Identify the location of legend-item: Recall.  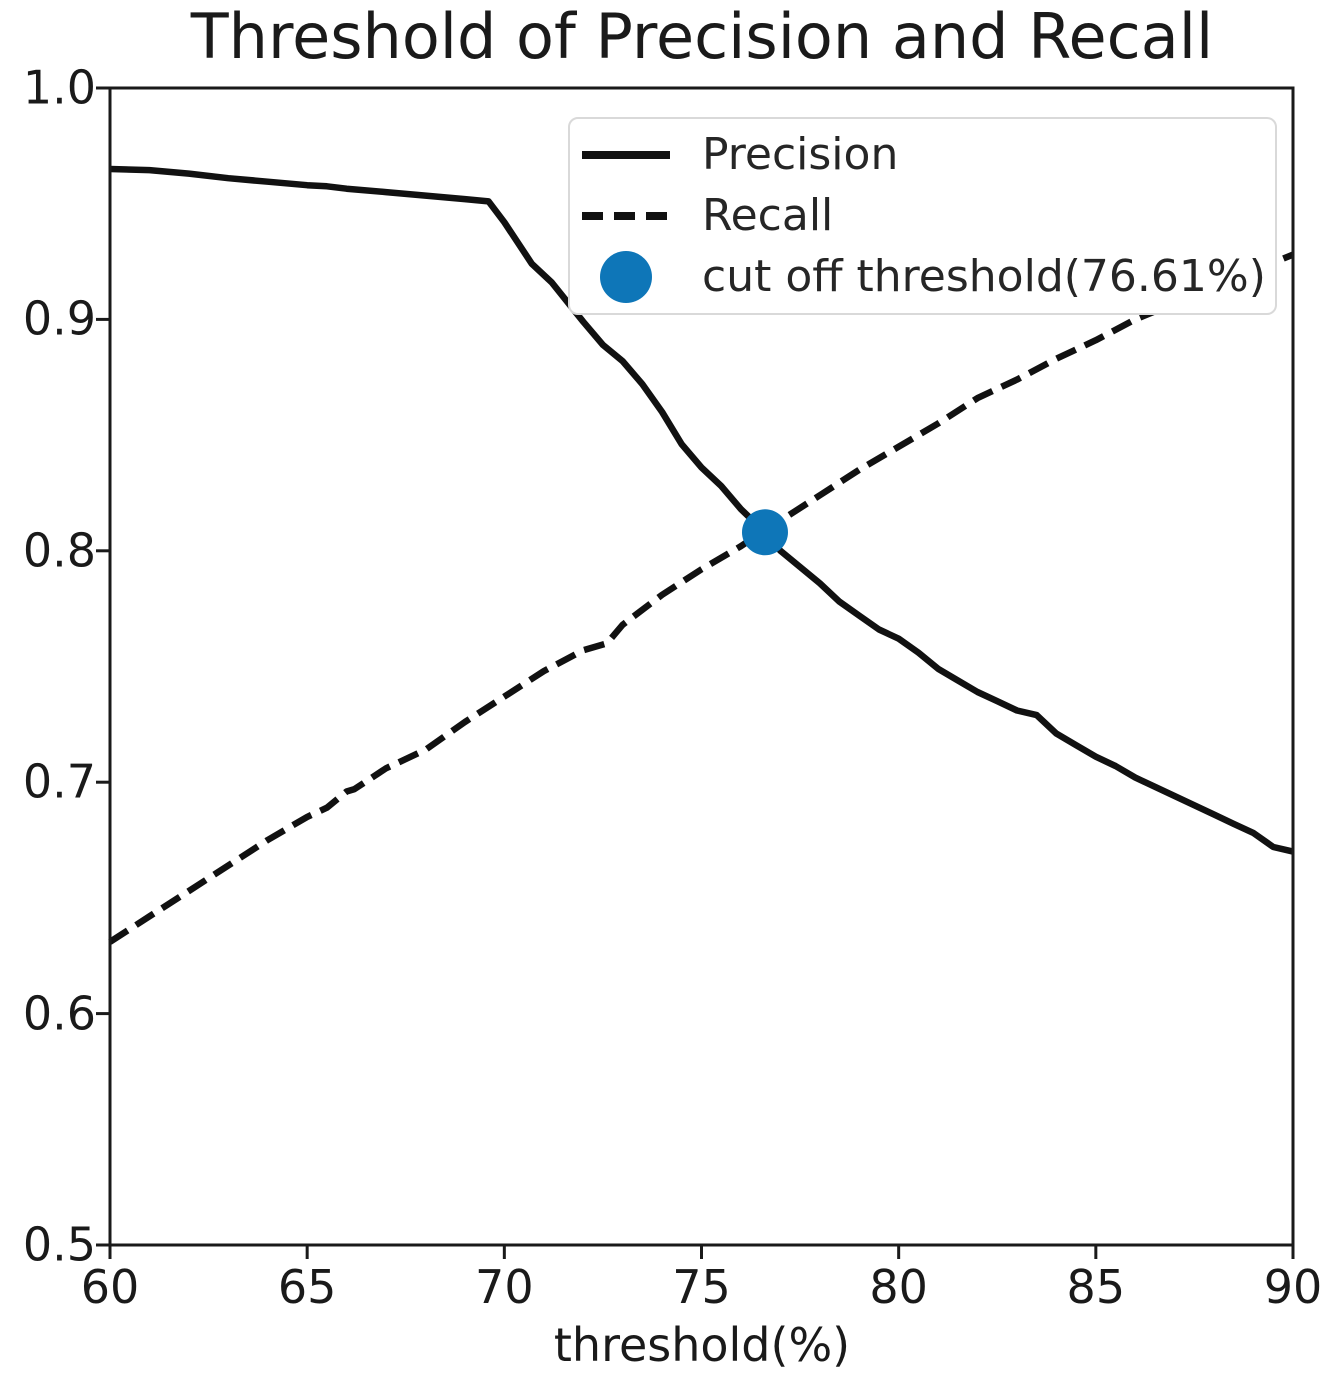
(922, 216).